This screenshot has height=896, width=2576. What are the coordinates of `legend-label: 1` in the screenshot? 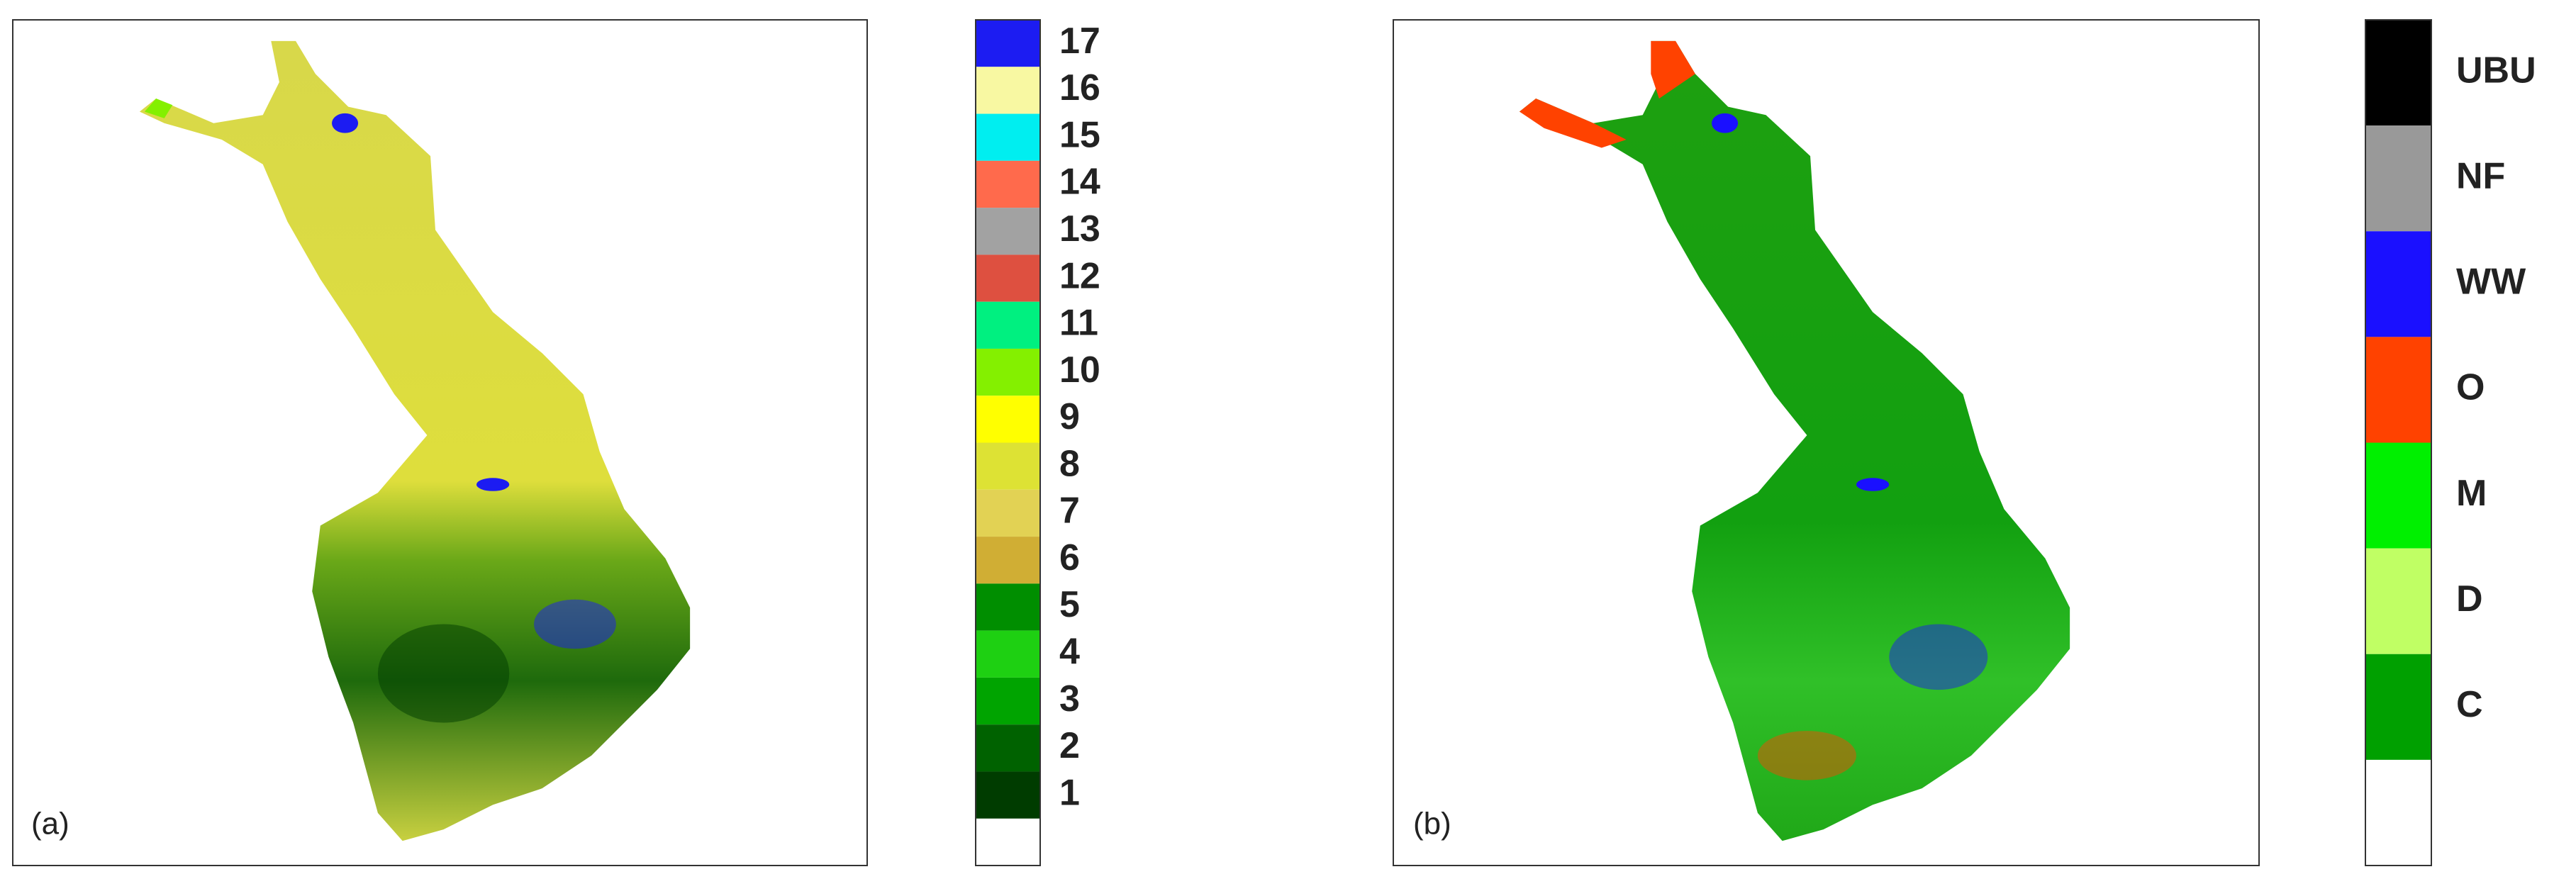 It's located at (1069, 793).